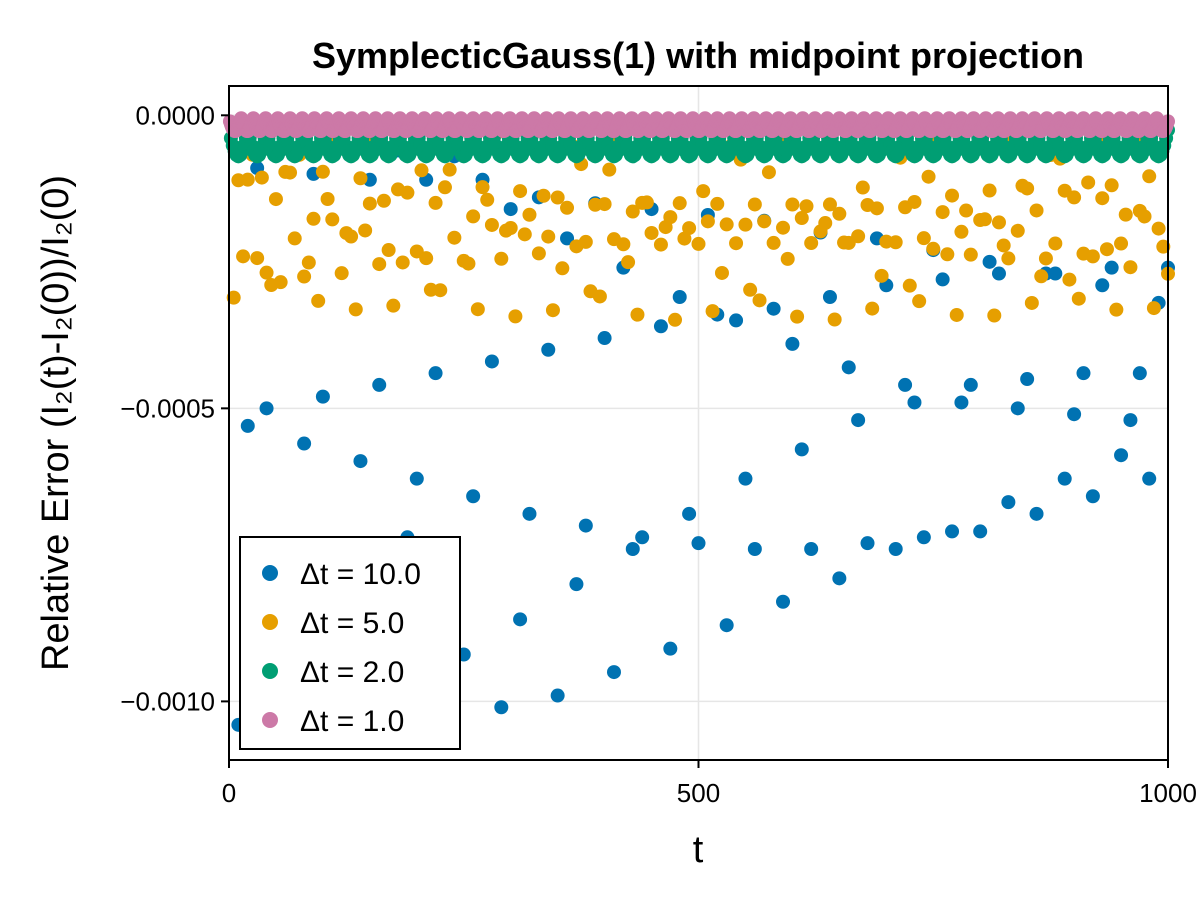  I want to click on y-axis-label: Relative Error (I₂(t)-I₂(0))/I₂(0), so click(56, 423).